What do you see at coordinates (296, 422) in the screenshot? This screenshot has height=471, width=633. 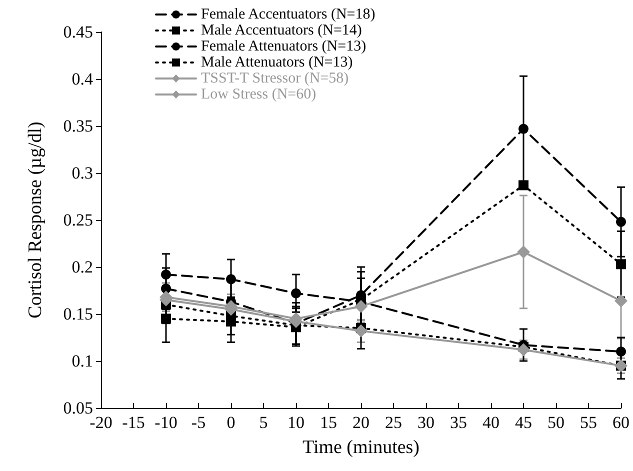 I see `x-tick-label: 10` at bounding box center [296, 422].